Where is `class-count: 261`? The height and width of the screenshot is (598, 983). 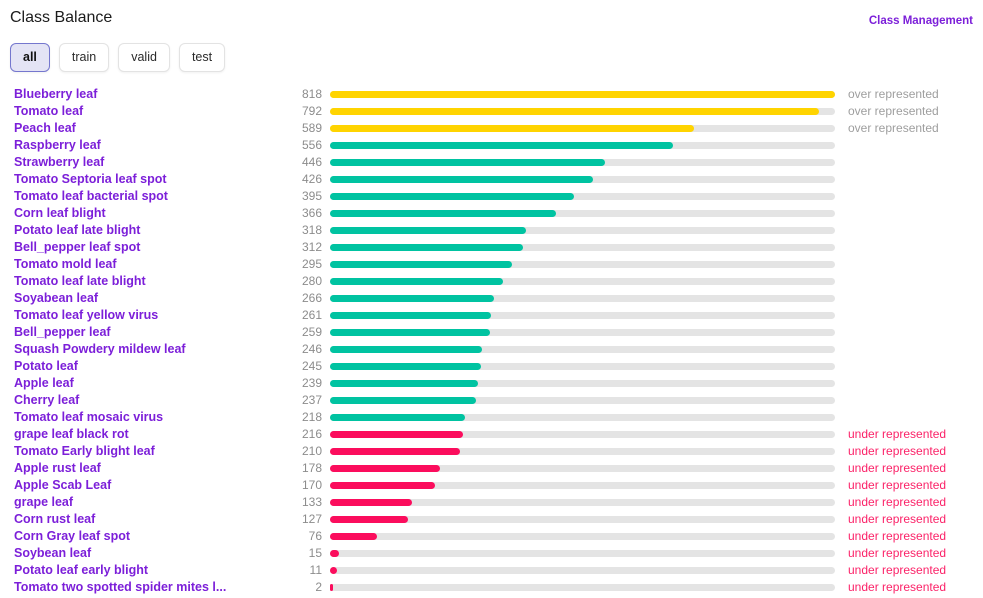
class-count: 261 is located at coordinates (311, 315).